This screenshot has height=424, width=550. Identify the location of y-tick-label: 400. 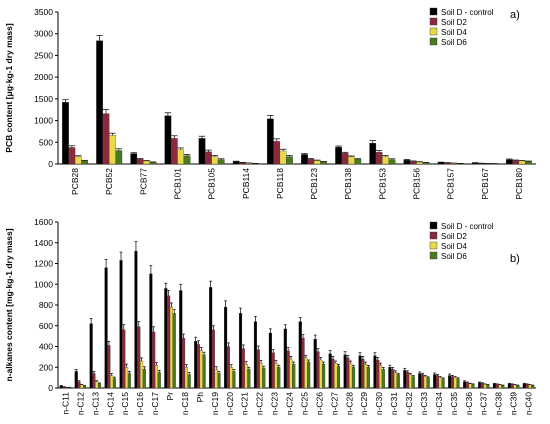
(46, 347).